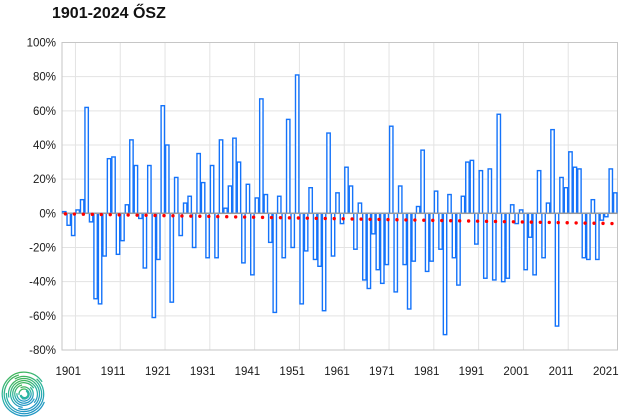 The image size is (640, 420). What do you see at coordinates (606, 372) in the screenshot?
I see `x-axis-tick-label: 2021` at bounding box center [606, 372].